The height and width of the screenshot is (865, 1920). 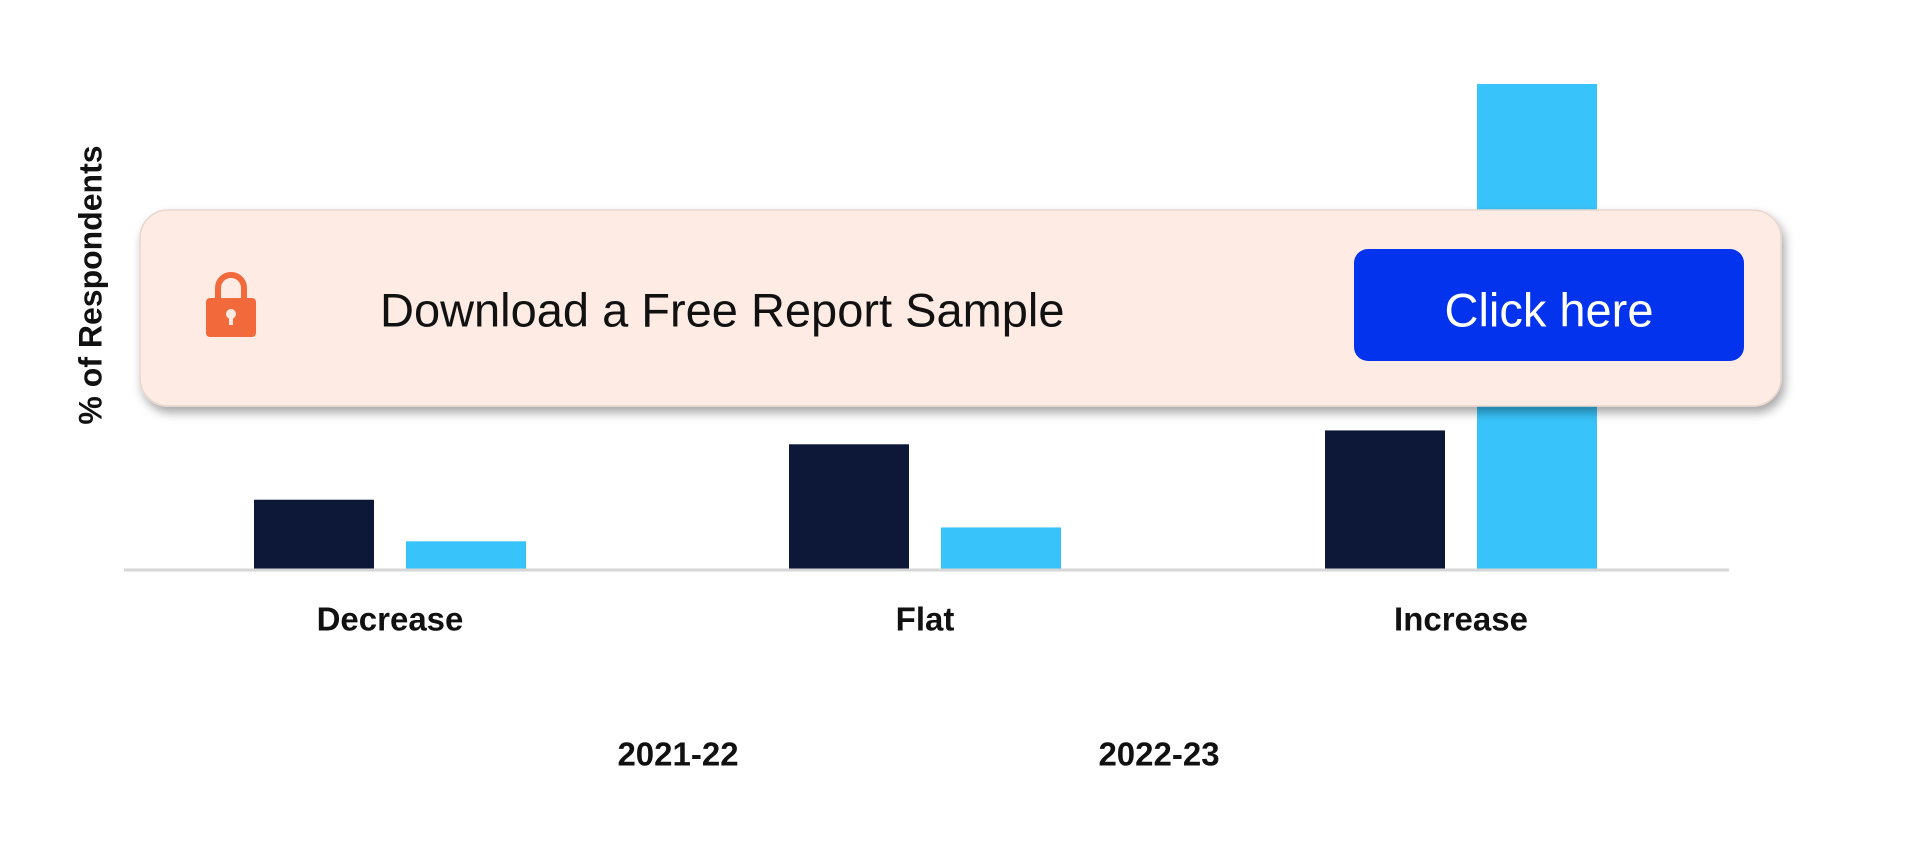 I want to click on click-here-button: Click here, so click(x=1549, y=305).